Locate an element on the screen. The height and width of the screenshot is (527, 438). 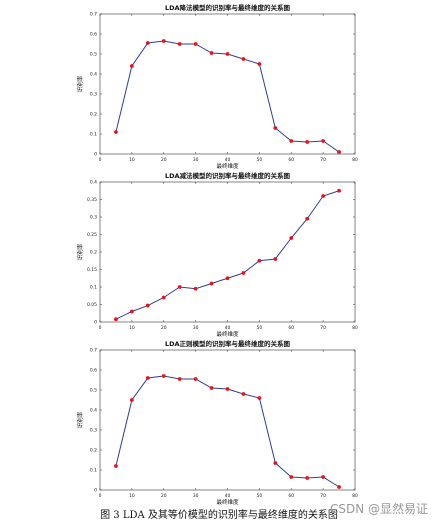
chart-title: LDA降法模型的识别率与最终维度的关系图 is located at coordinates (228, 7).